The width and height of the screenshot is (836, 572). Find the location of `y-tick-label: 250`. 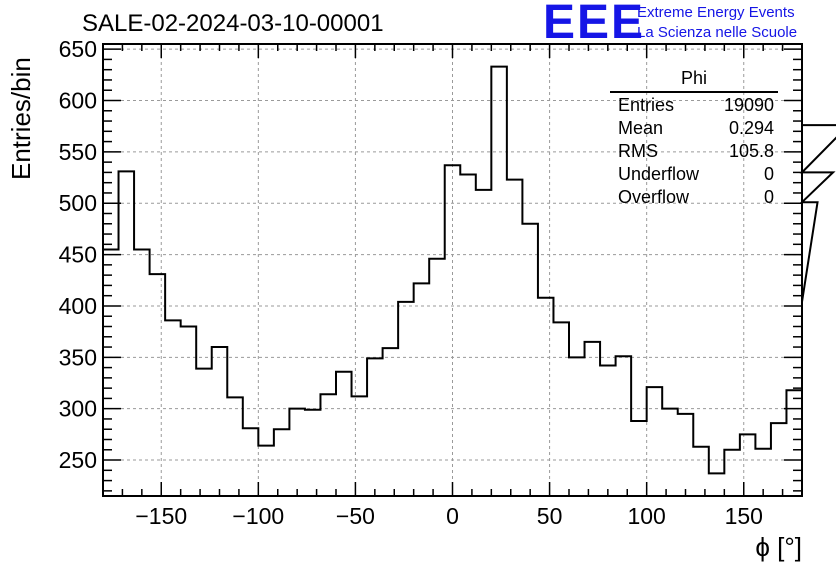

y-tick-label: 250 is located at coordinates (78, 460).